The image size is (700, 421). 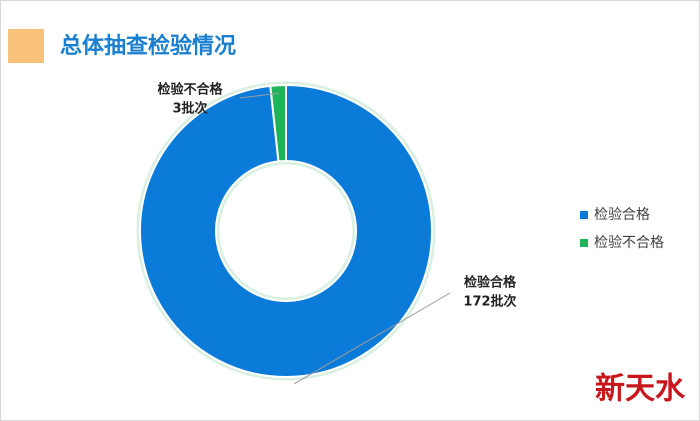 I want to click on legend-label: 检验不合格, so click(x=629, y=243).